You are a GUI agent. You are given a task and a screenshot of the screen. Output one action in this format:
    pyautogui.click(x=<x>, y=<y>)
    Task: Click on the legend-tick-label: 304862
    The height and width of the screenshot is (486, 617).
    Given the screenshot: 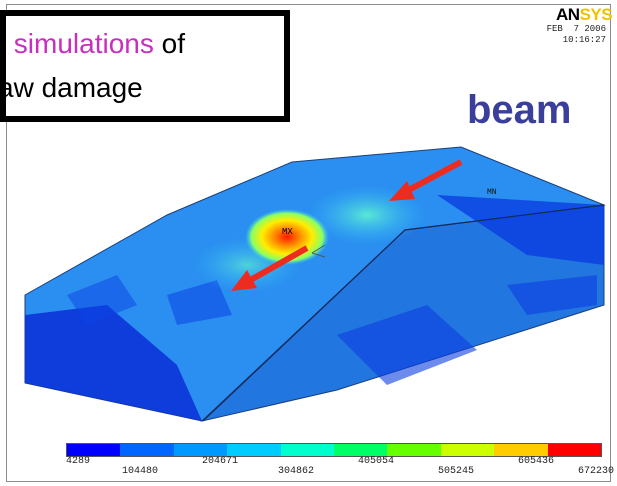 What is the action you would take?
    pyautogui.click(x=296, y=471)
    